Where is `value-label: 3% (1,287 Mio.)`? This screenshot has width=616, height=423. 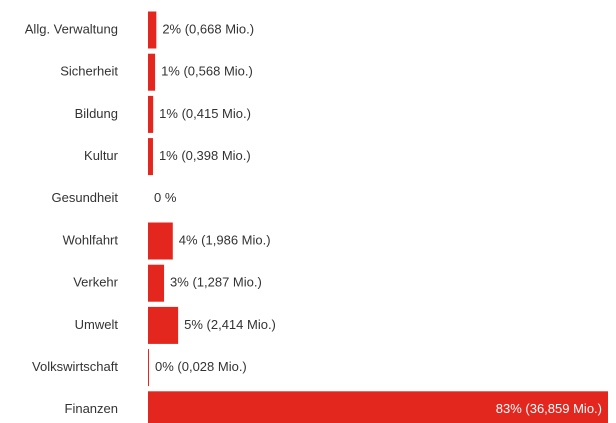 value-label: 3% (1,287 Mio.) is located at coordinates (216, 282).